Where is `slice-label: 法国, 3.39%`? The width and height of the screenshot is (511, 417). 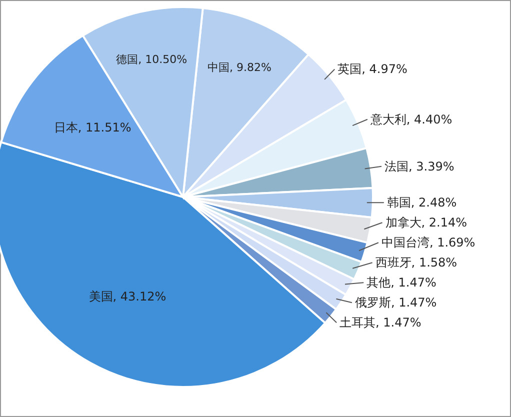
slice-label: 法国, 3.39% is located at coordinates (419, 166).